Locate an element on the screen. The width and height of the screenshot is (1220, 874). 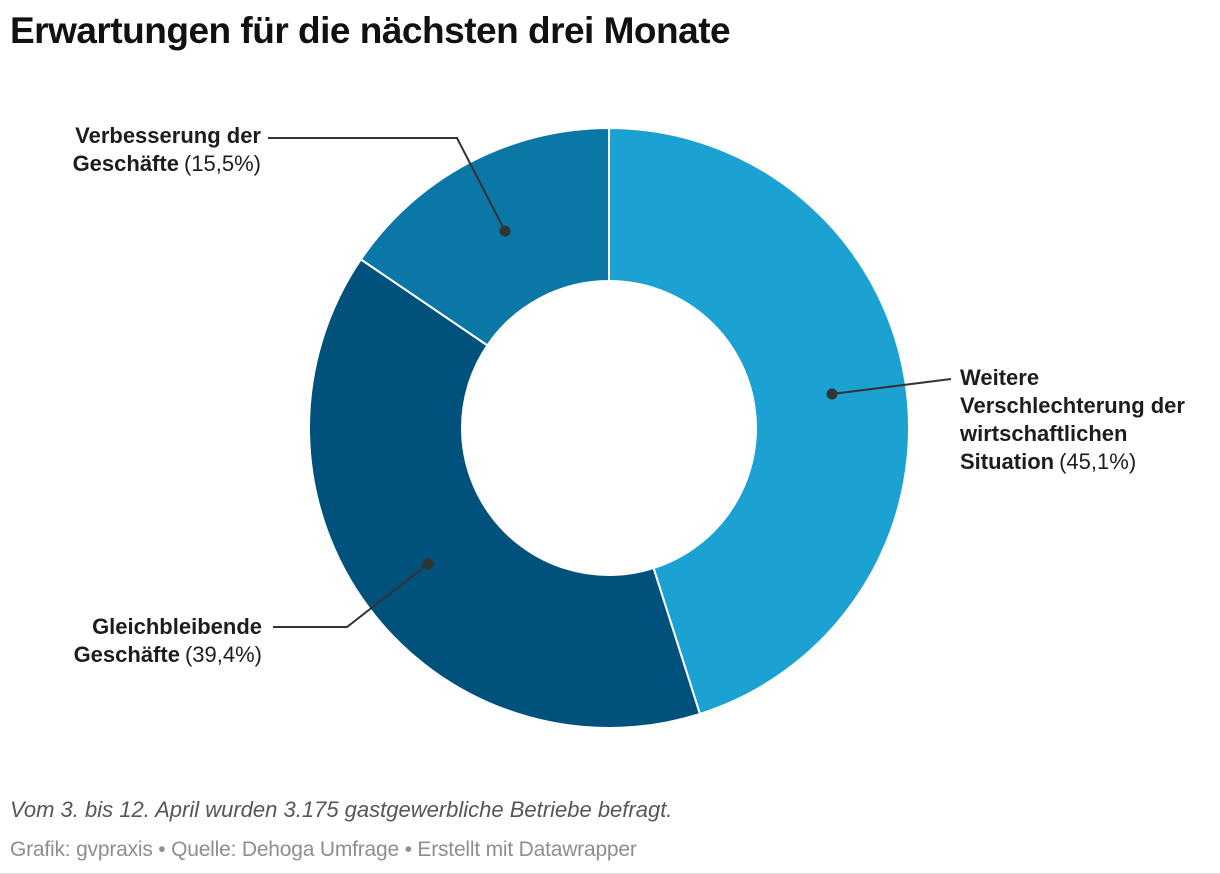
slice-label-line: Verschlechterung der is located at coordinates (1072, 405).